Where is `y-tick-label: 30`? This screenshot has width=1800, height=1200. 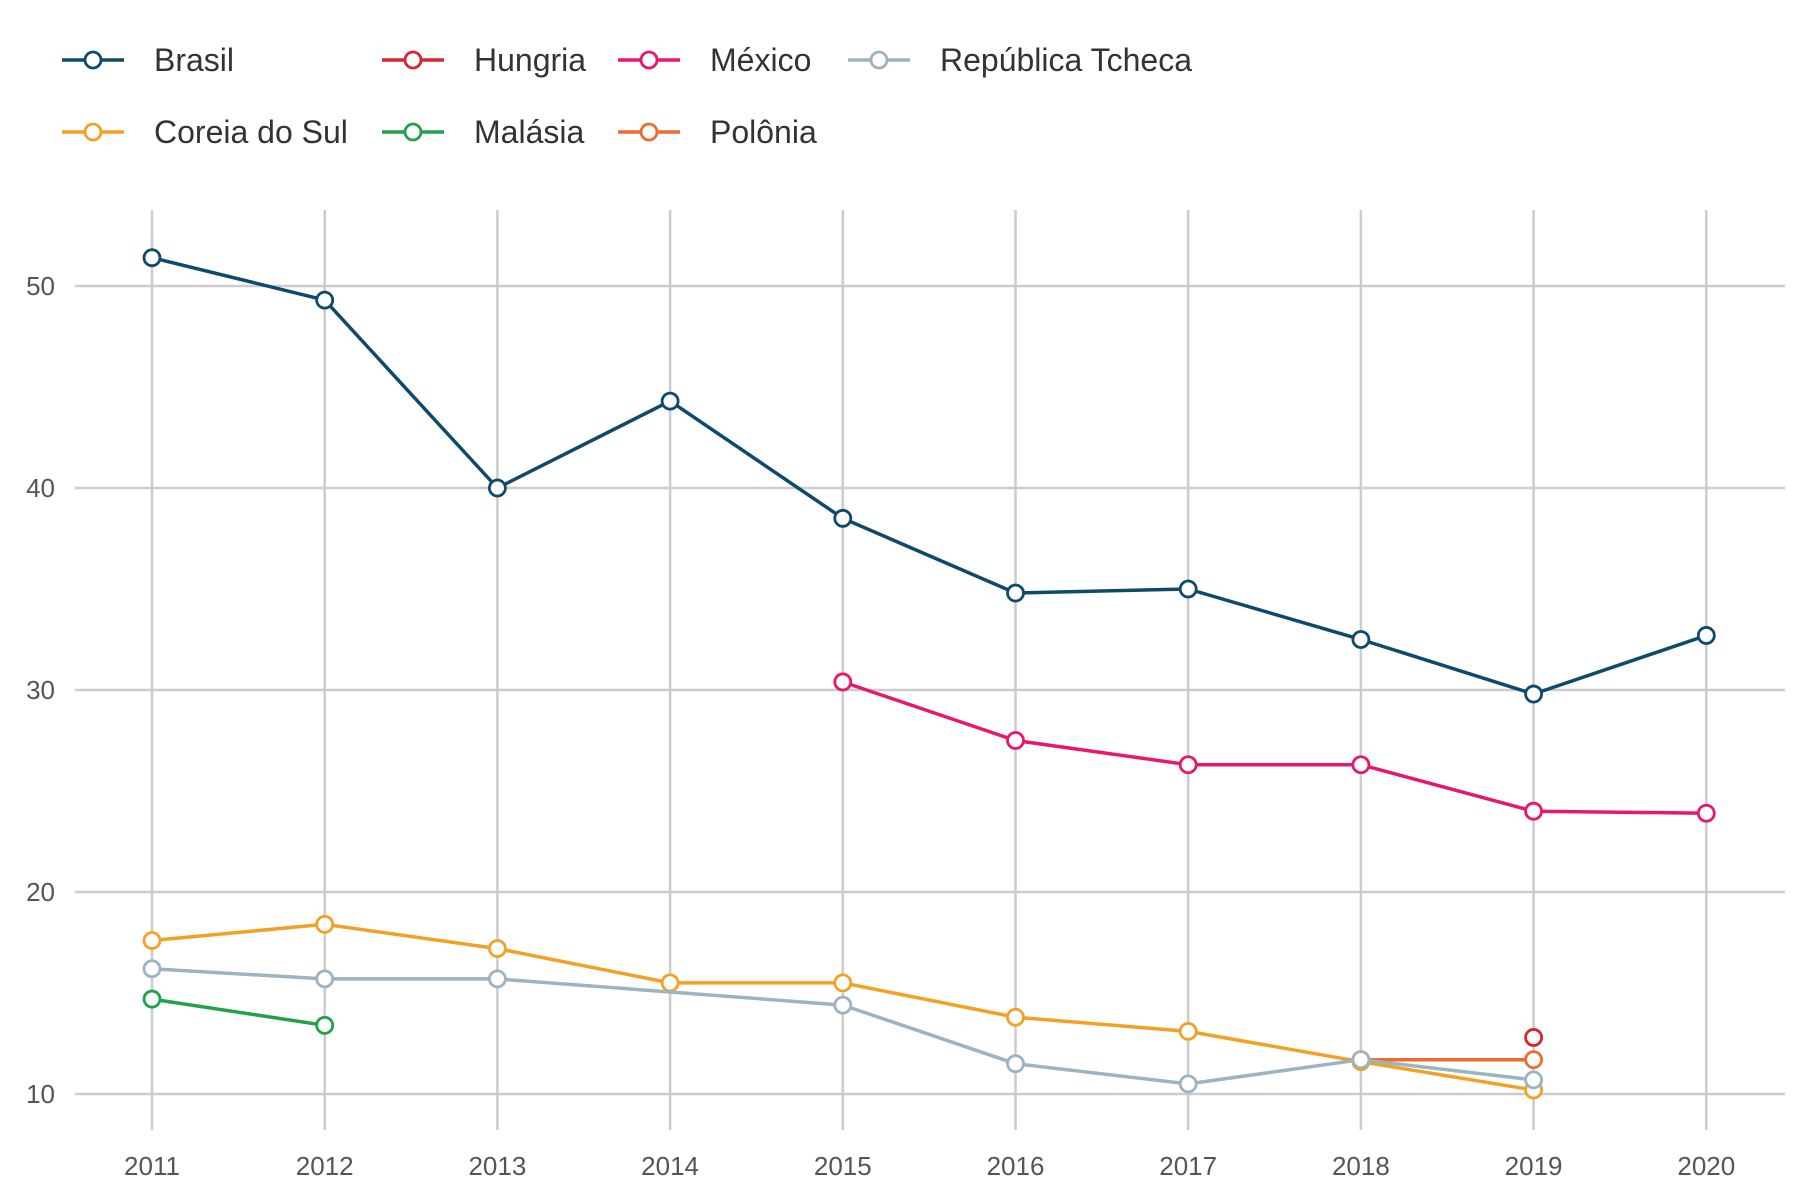 y-tick-label: 30 is located at coordinates (40, 690).